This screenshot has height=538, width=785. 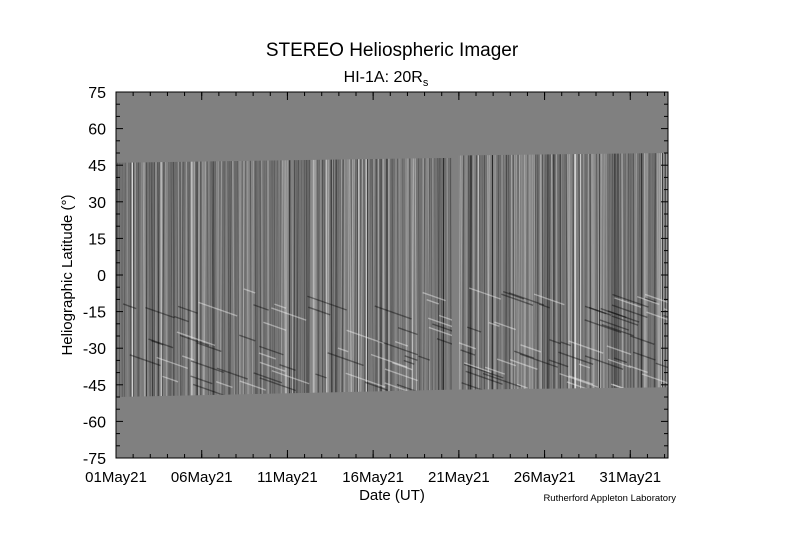 I want to click on segment-fill, so click(x=563, y=271).